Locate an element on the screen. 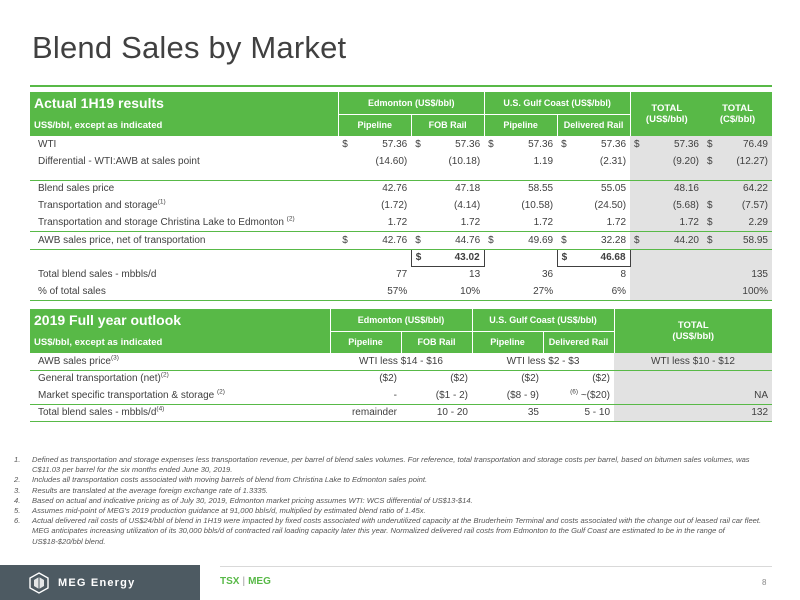 The width and height of the screenshot is (800, 600). weighted-average-row: $43.02 $46.68 is located at coordinates (401, 257).